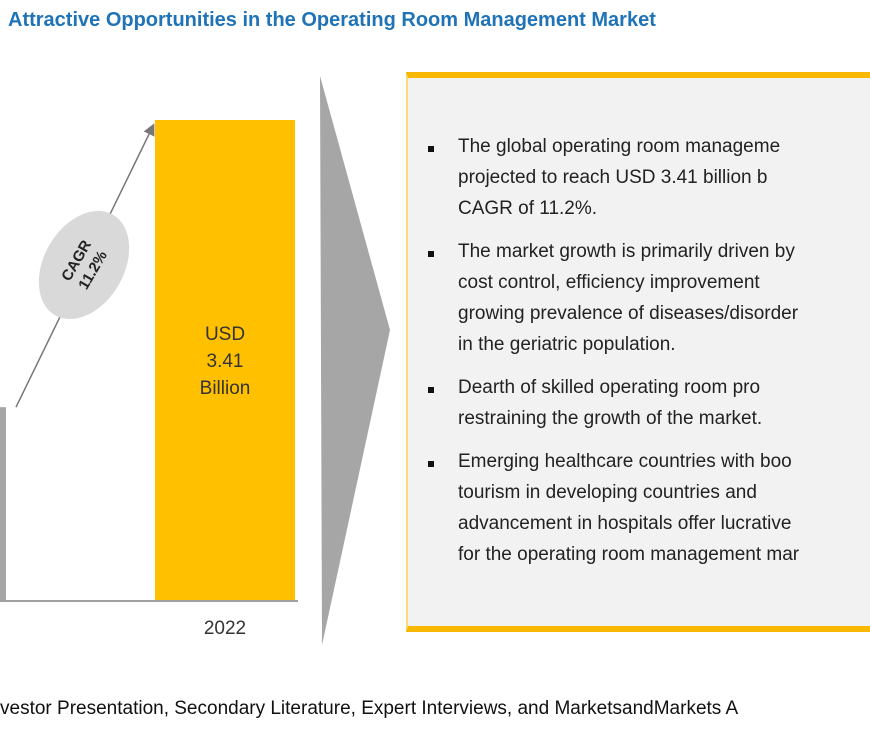 This screenshot has width=870, height=734. Describe the element at coordinates (619, 146) in the screenshot. I see `bullet-text-line: The global operating room manageme` at that location.